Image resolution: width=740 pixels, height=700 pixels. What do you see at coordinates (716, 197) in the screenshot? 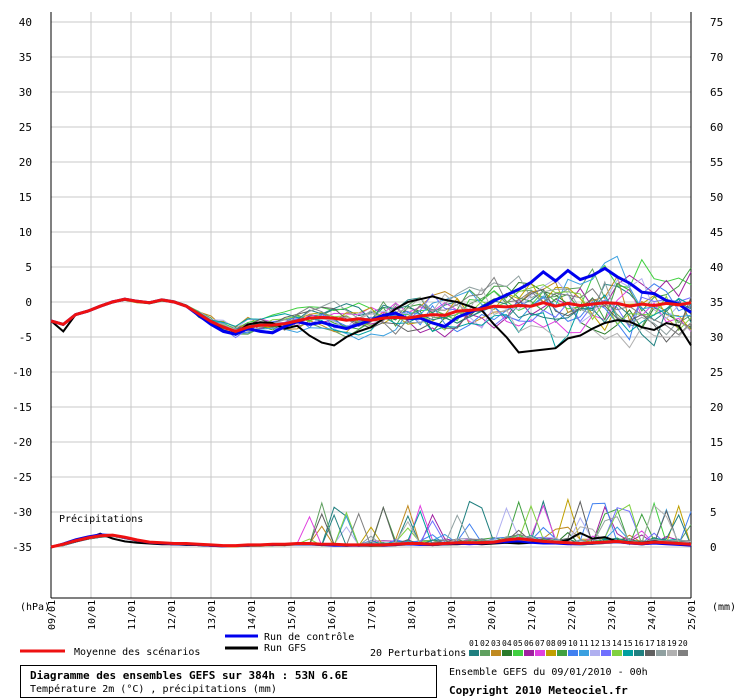
I see `right-tick-label: 50` at bounding box center [716, 197].